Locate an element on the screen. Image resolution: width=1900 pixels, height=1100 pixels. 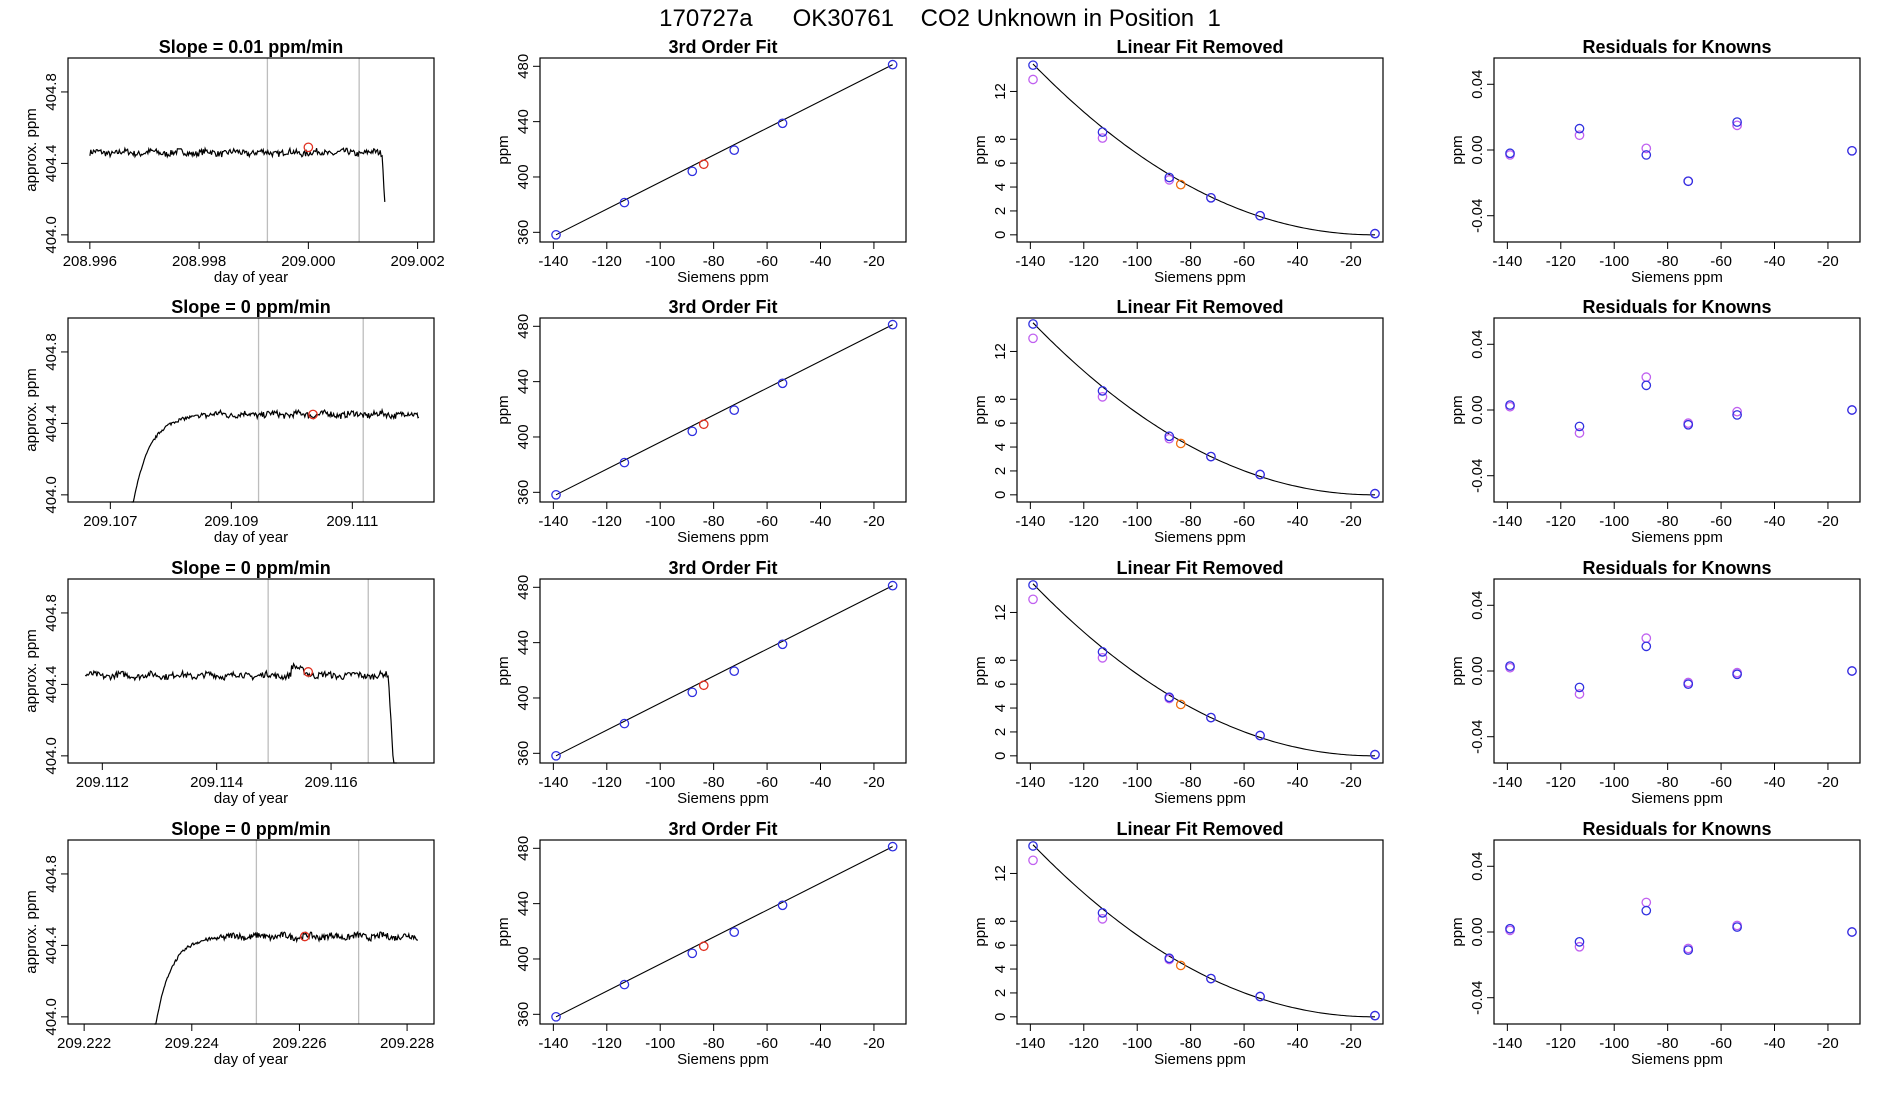
x-tick-label: 209.222 is located at coordinates (84, 1043).